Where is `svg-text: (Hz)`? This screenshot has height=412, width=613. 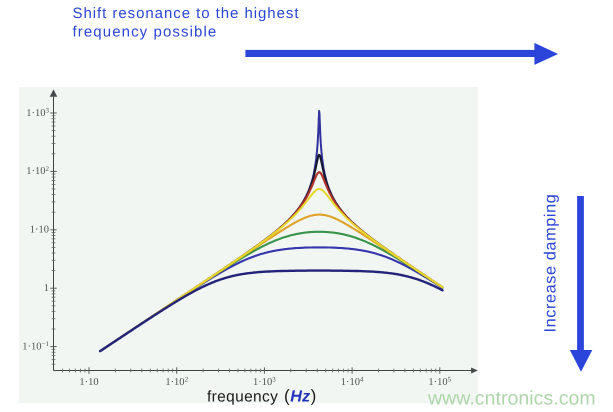
svg-text: (Hz) is located at coordinates (300, 395).